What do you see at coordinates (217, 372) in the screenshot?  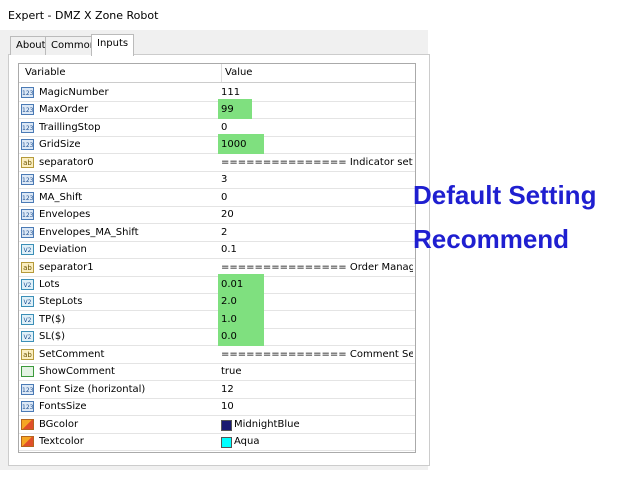 I see `table-row: ShowComment true` at bounding box center [217, 372].